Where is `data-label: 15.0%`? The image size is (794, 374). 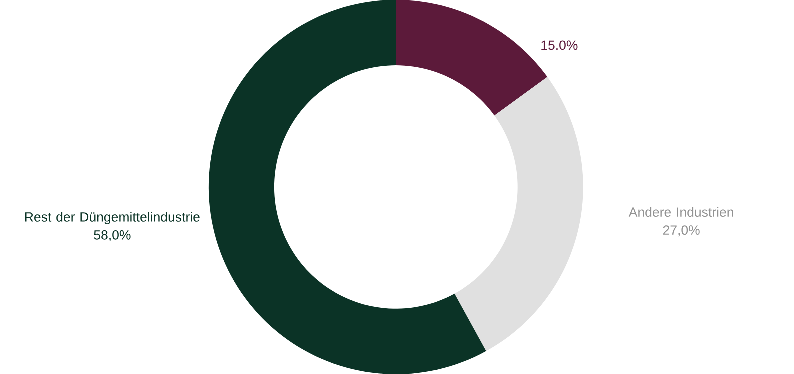 data-label: 15.0% is located at coordinates (560, 45).